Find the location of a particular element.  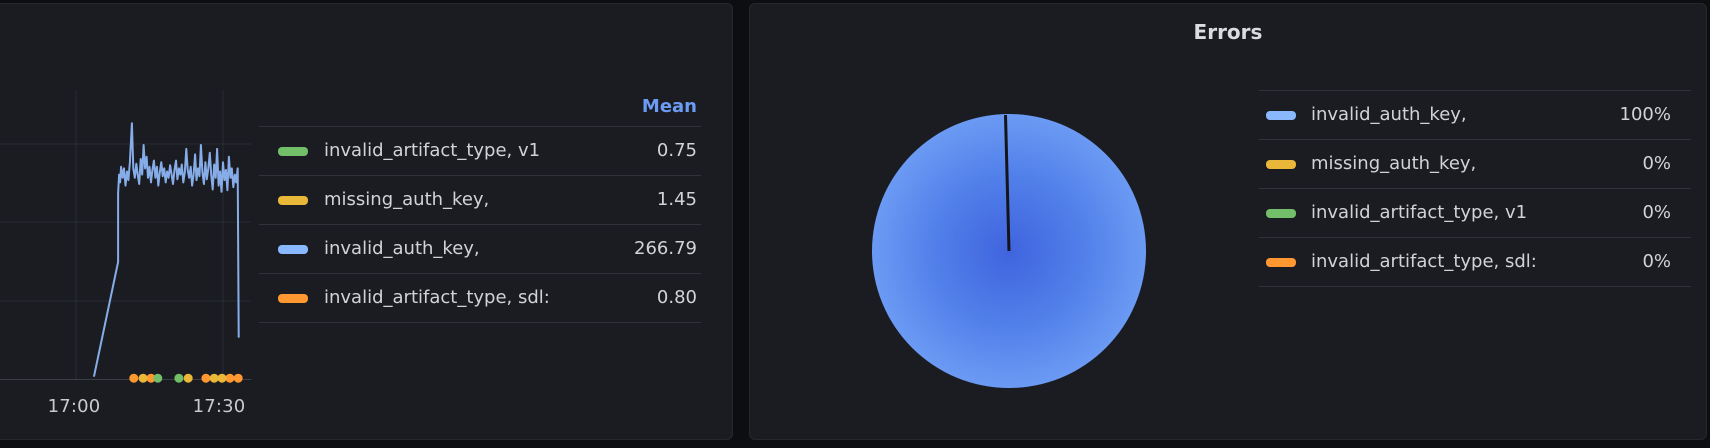

series-line-invalid-auth-key is located at coordinates (166, 249).